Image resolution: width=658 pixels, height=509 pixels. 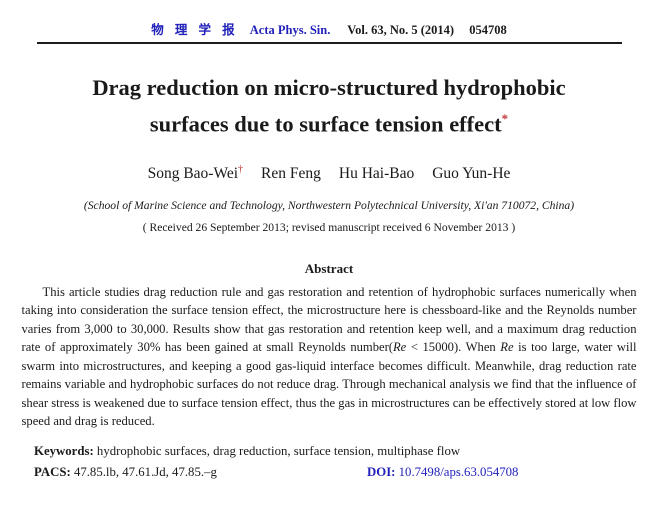 I want to click on doi: DOI: 10.7498/aps.63.054708, so click(x=442, y=472).